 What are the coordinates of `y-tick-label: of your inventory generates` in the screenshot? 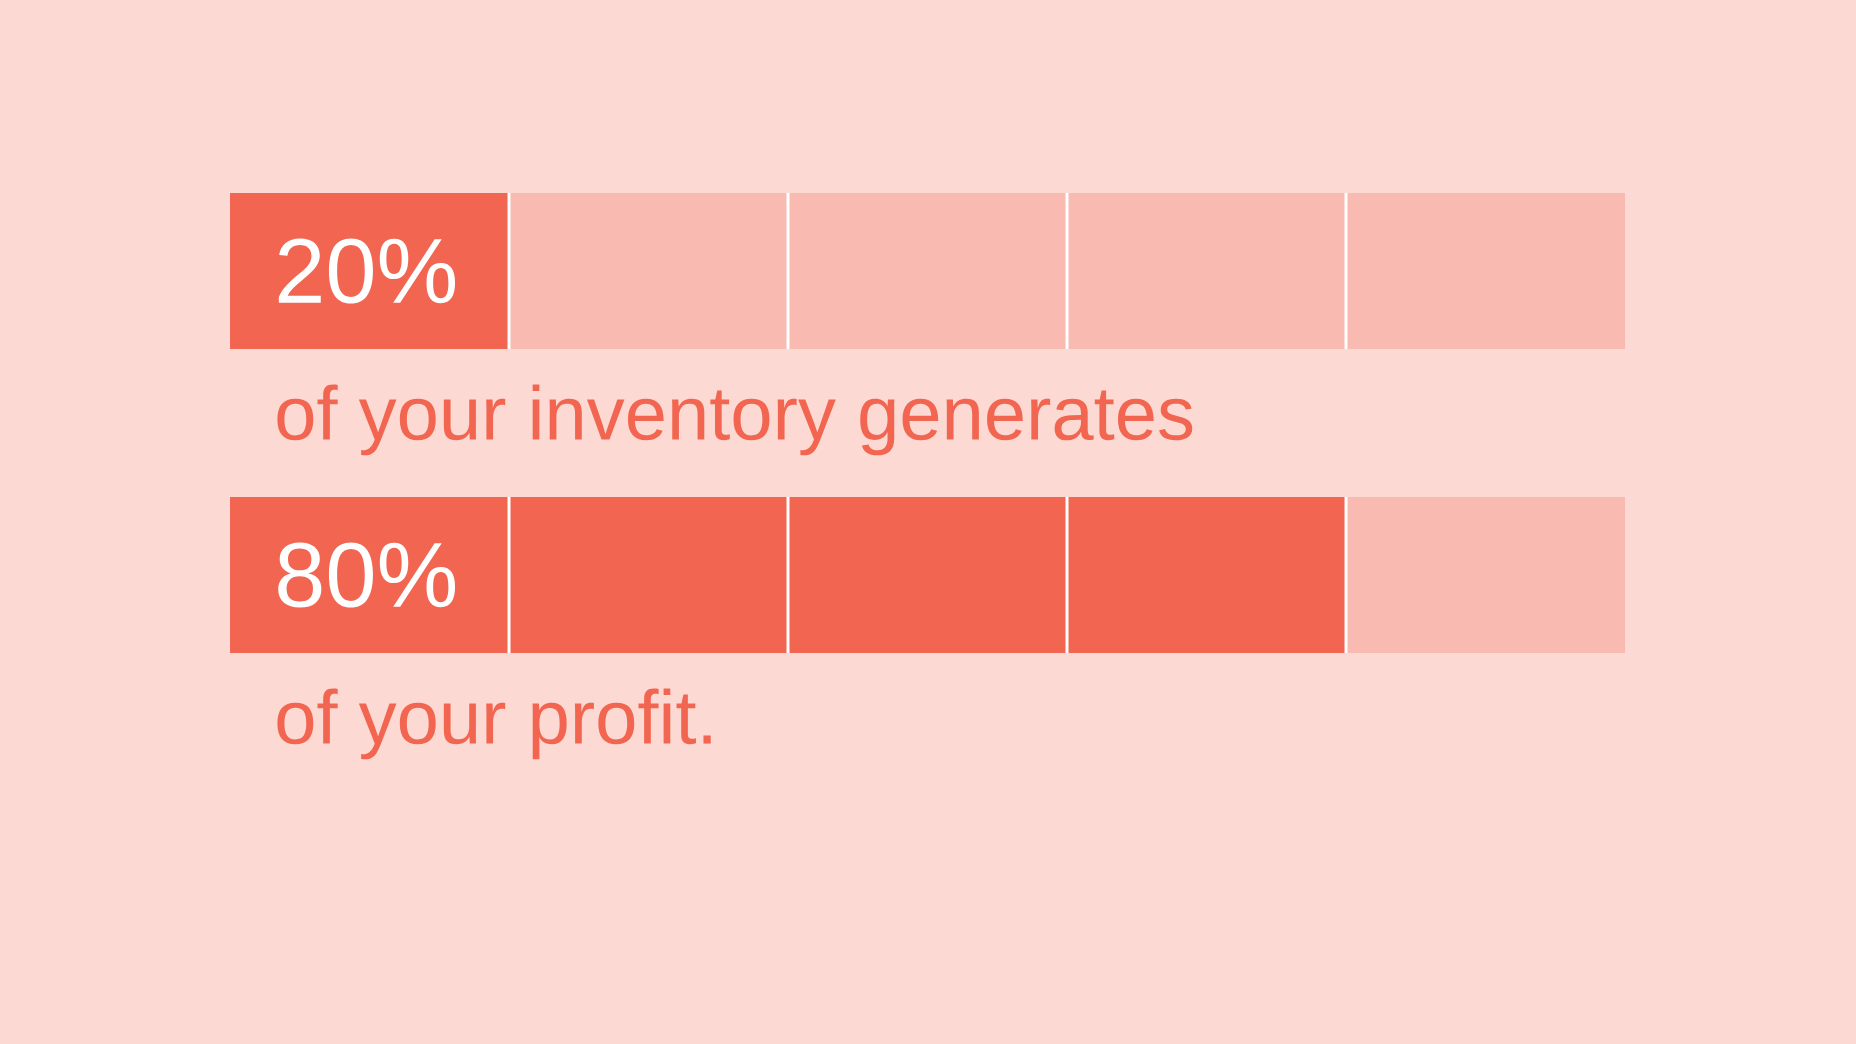 It's located at (735, 420).